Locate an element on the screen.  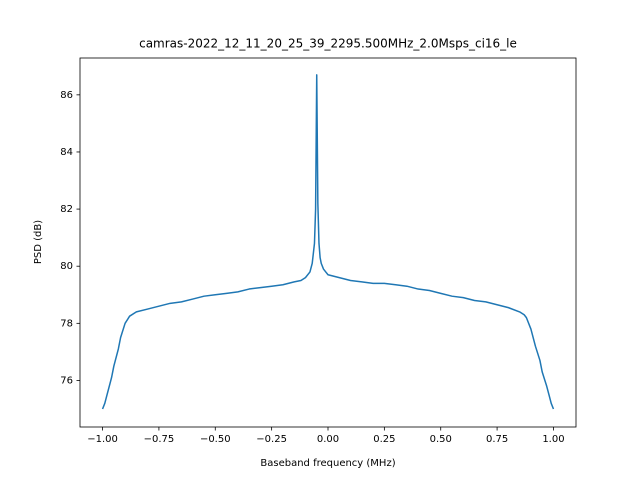
x-tick-label: −0.50 is located at coordinates (215, 439).